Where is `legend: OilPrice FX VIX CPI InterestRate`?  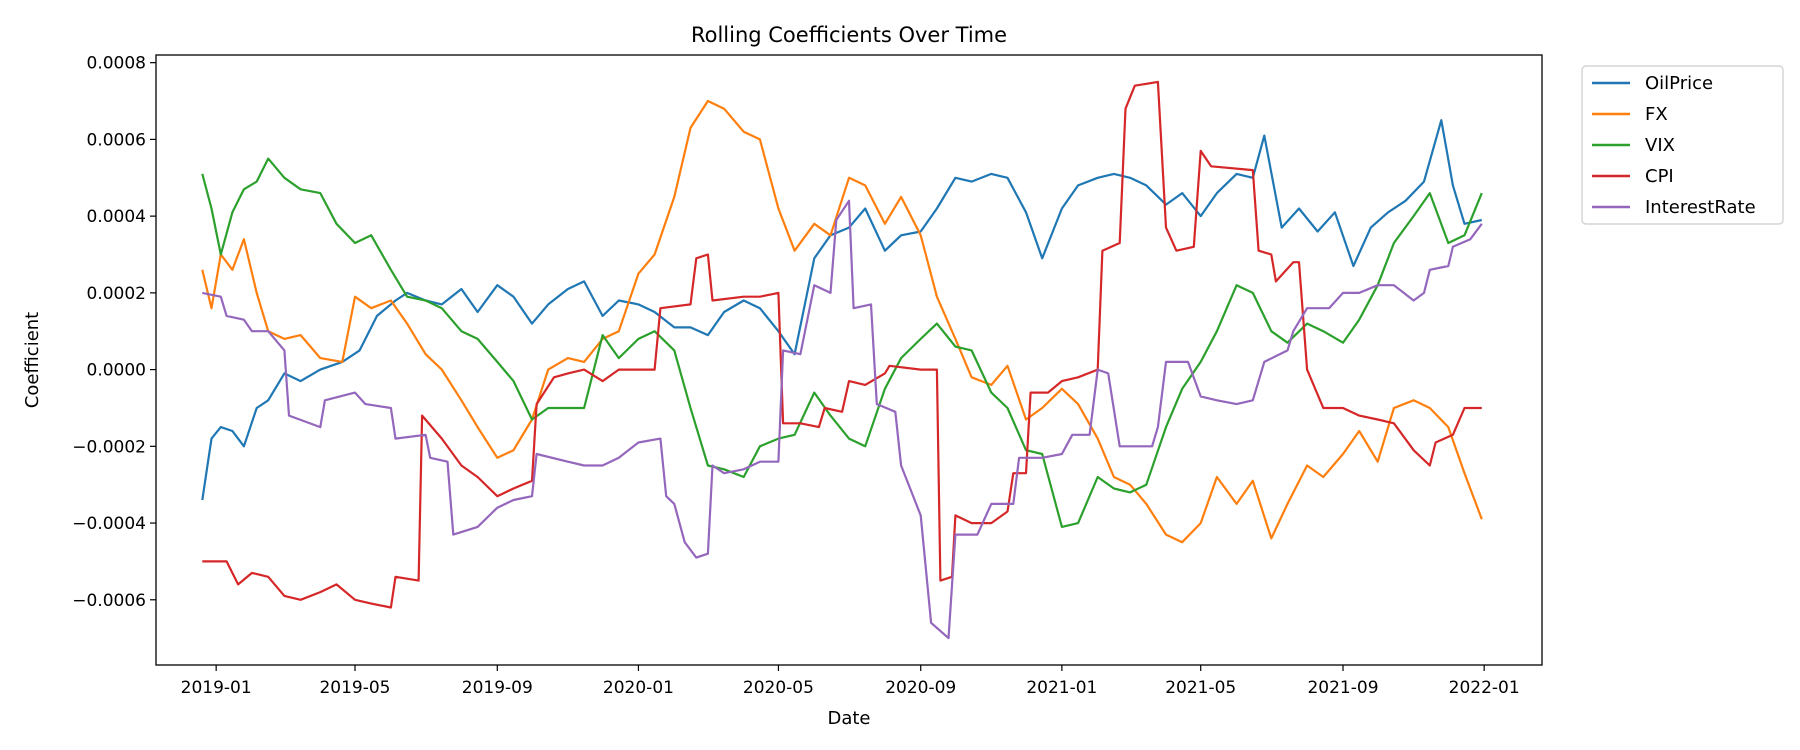 legend: OilPrice FX VIX CPI InterestRate is located at coordinates (1682, 145).